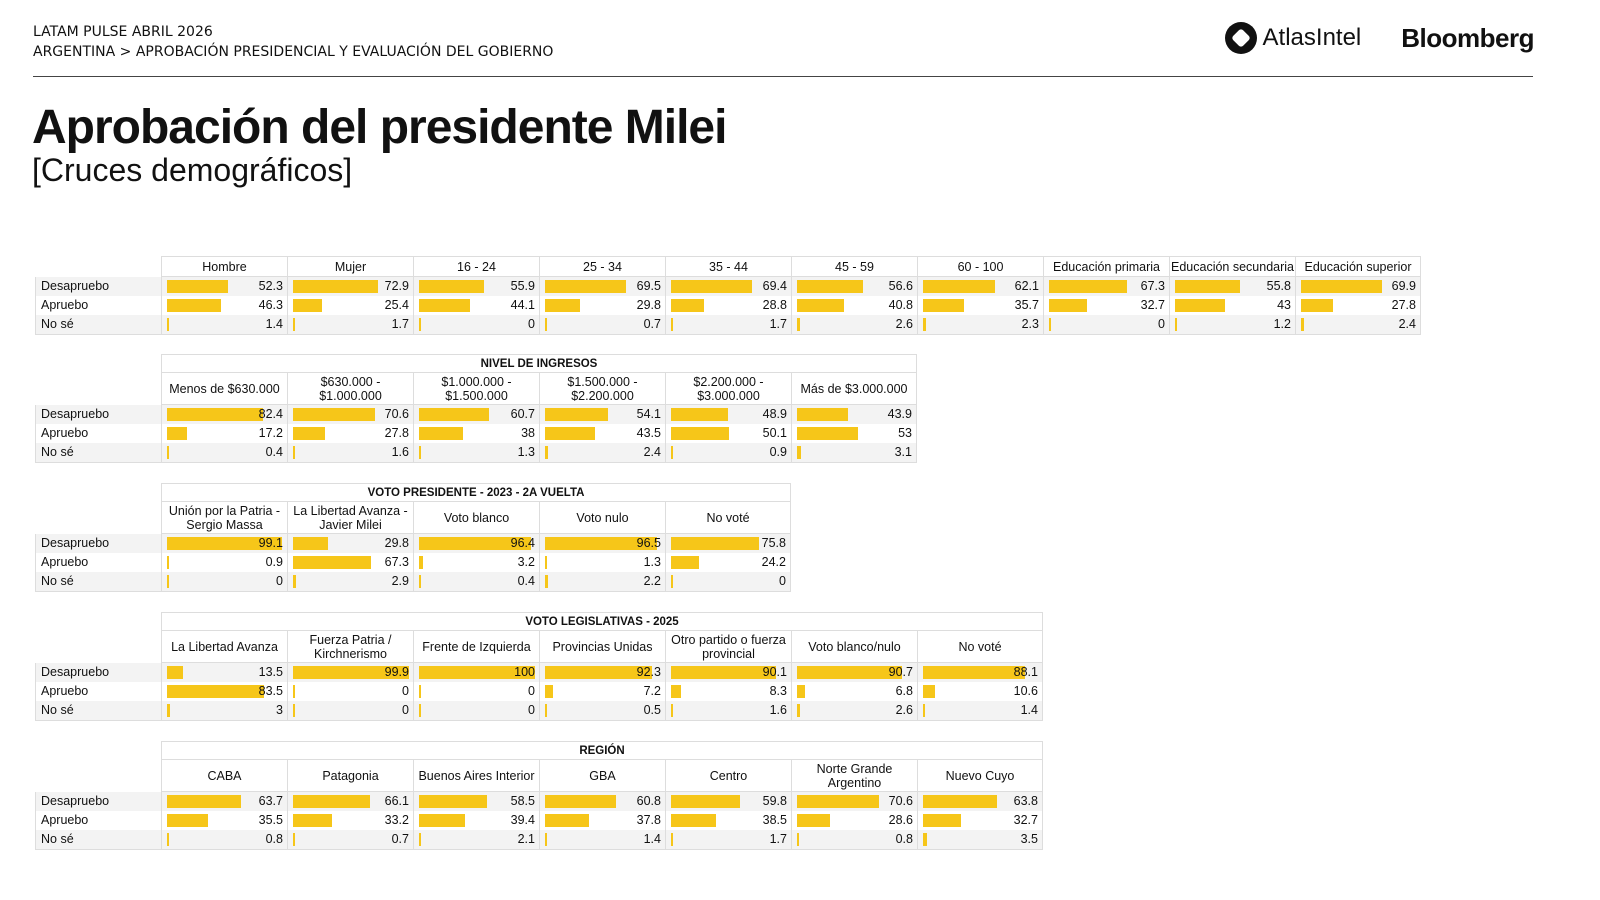 The image size is (1600, 900). I want to click on column-header: No voté, so click(980, 646).